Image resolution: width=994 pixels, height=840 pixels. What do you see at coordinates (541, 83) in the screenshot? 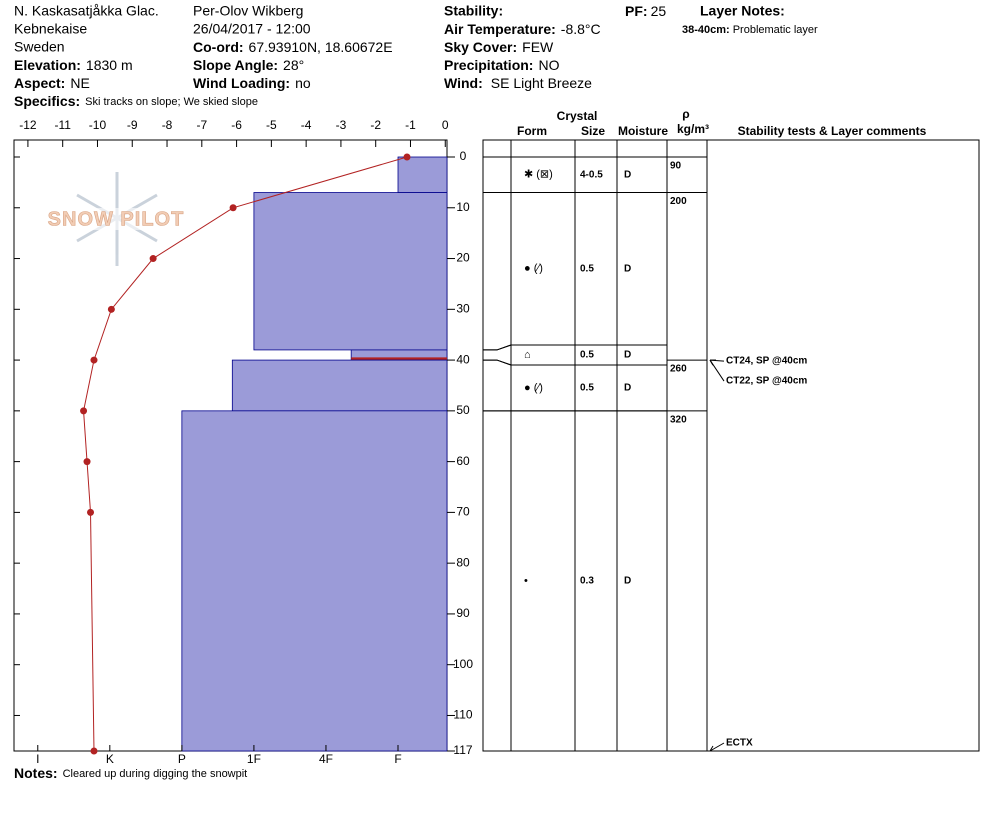
I see `value: SE Light Breeze` at bounding box center [541, 83].